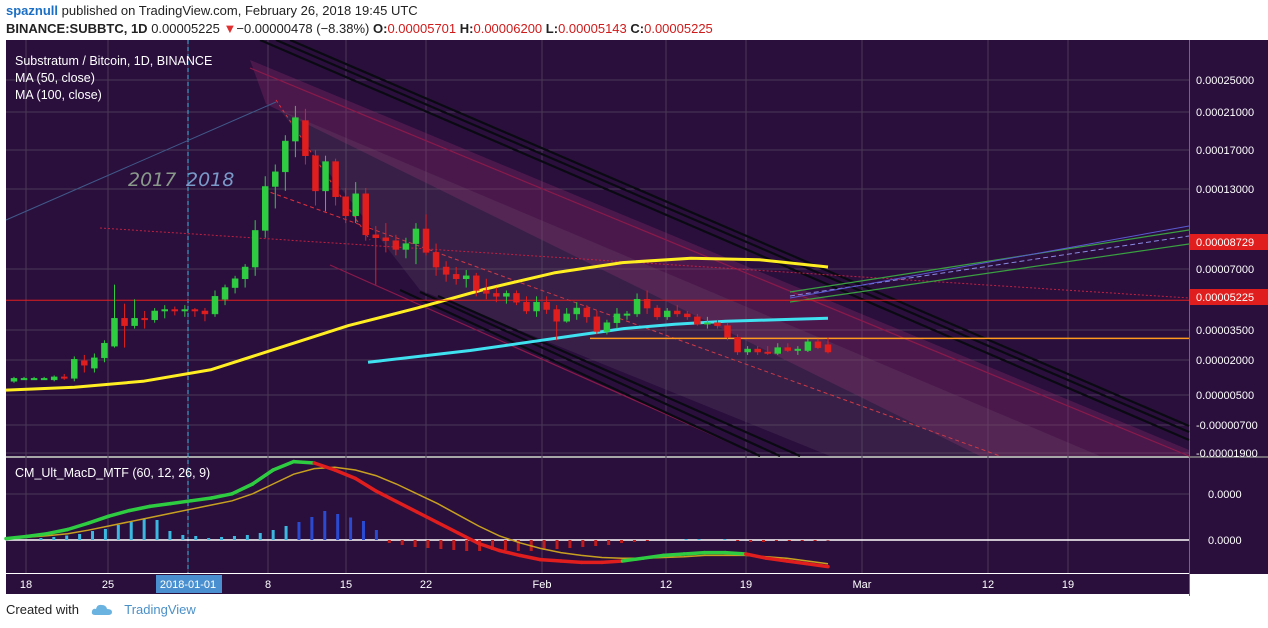 This screenshot has width=1268, height=628. What do you see at coordinates (1225, 331) in the screenshot?
I see `price-tick-label: 0.00003500` at bounding box center [1225, 331].